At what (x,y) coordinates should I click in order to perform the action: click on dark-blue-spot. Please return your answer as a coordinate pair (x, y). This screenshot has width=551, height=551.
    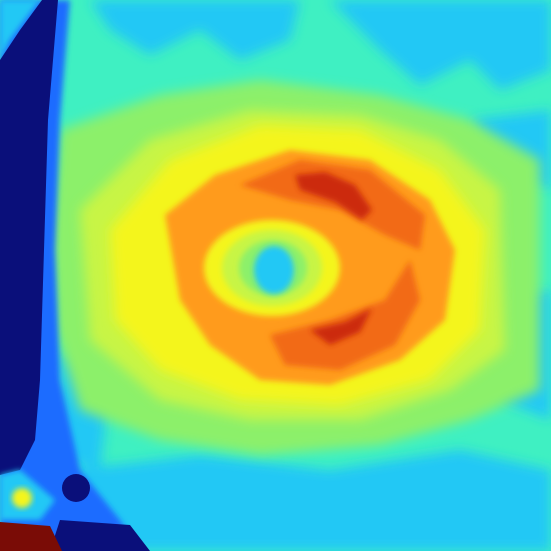
    Looking at the image, I should click on (76, 488).